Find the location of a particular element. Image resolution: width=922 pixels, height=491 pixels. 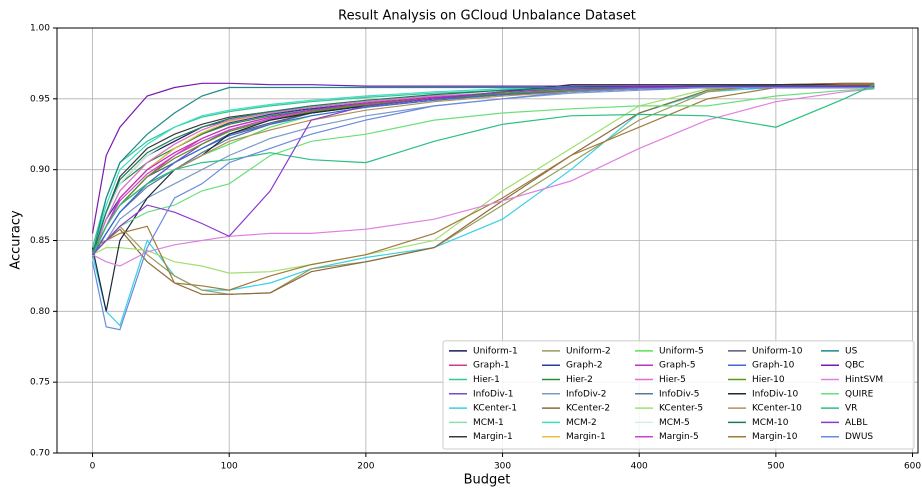

y-tick-label: 0.85 is located at coordinates (40, 241).